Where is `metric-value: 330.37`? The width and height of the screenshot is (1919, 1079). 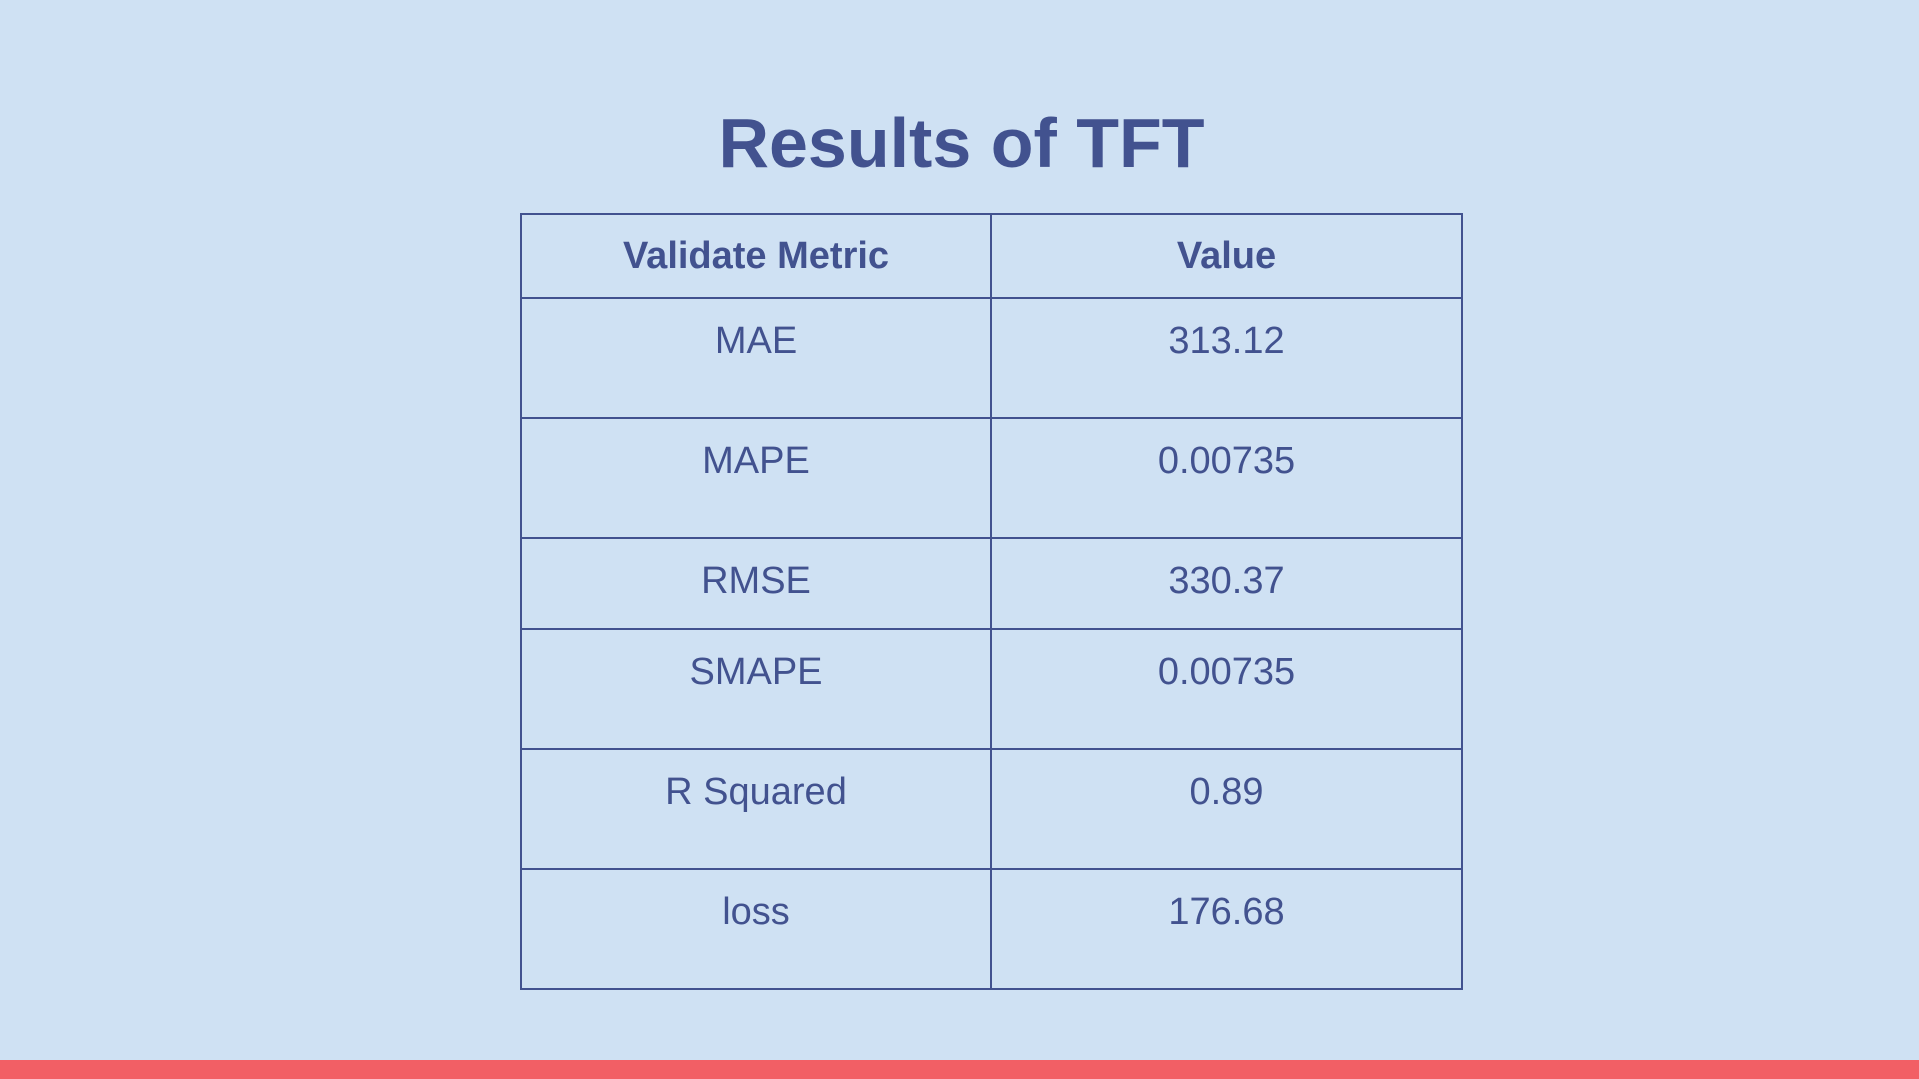
metric-value: 330.37 is located at coordinates (1226, 581).